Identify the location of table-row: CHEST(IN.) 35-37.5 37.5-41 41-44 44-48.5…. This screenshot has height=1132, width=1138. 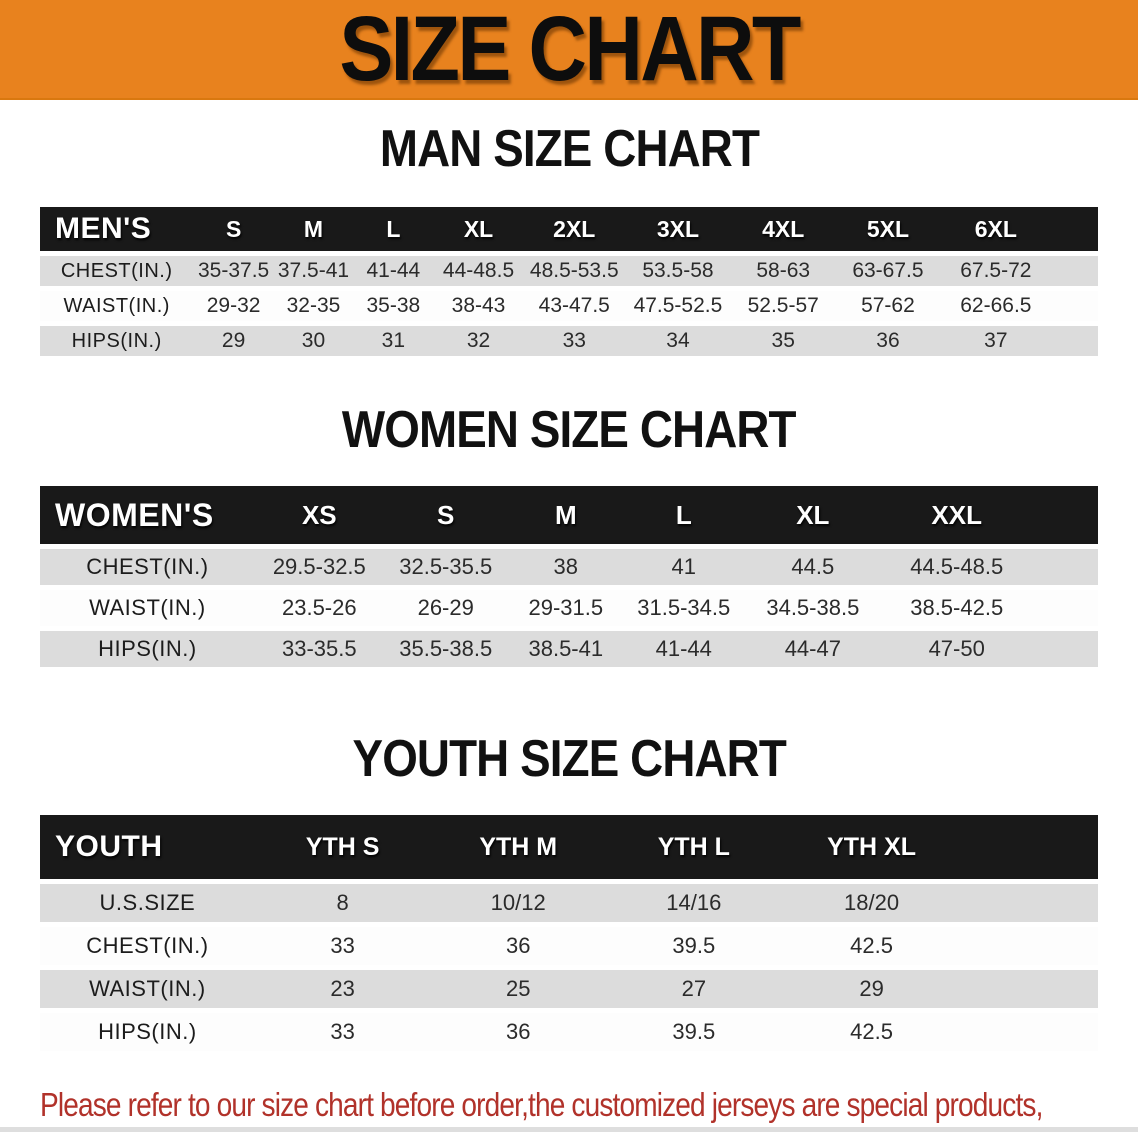
(569, 271).